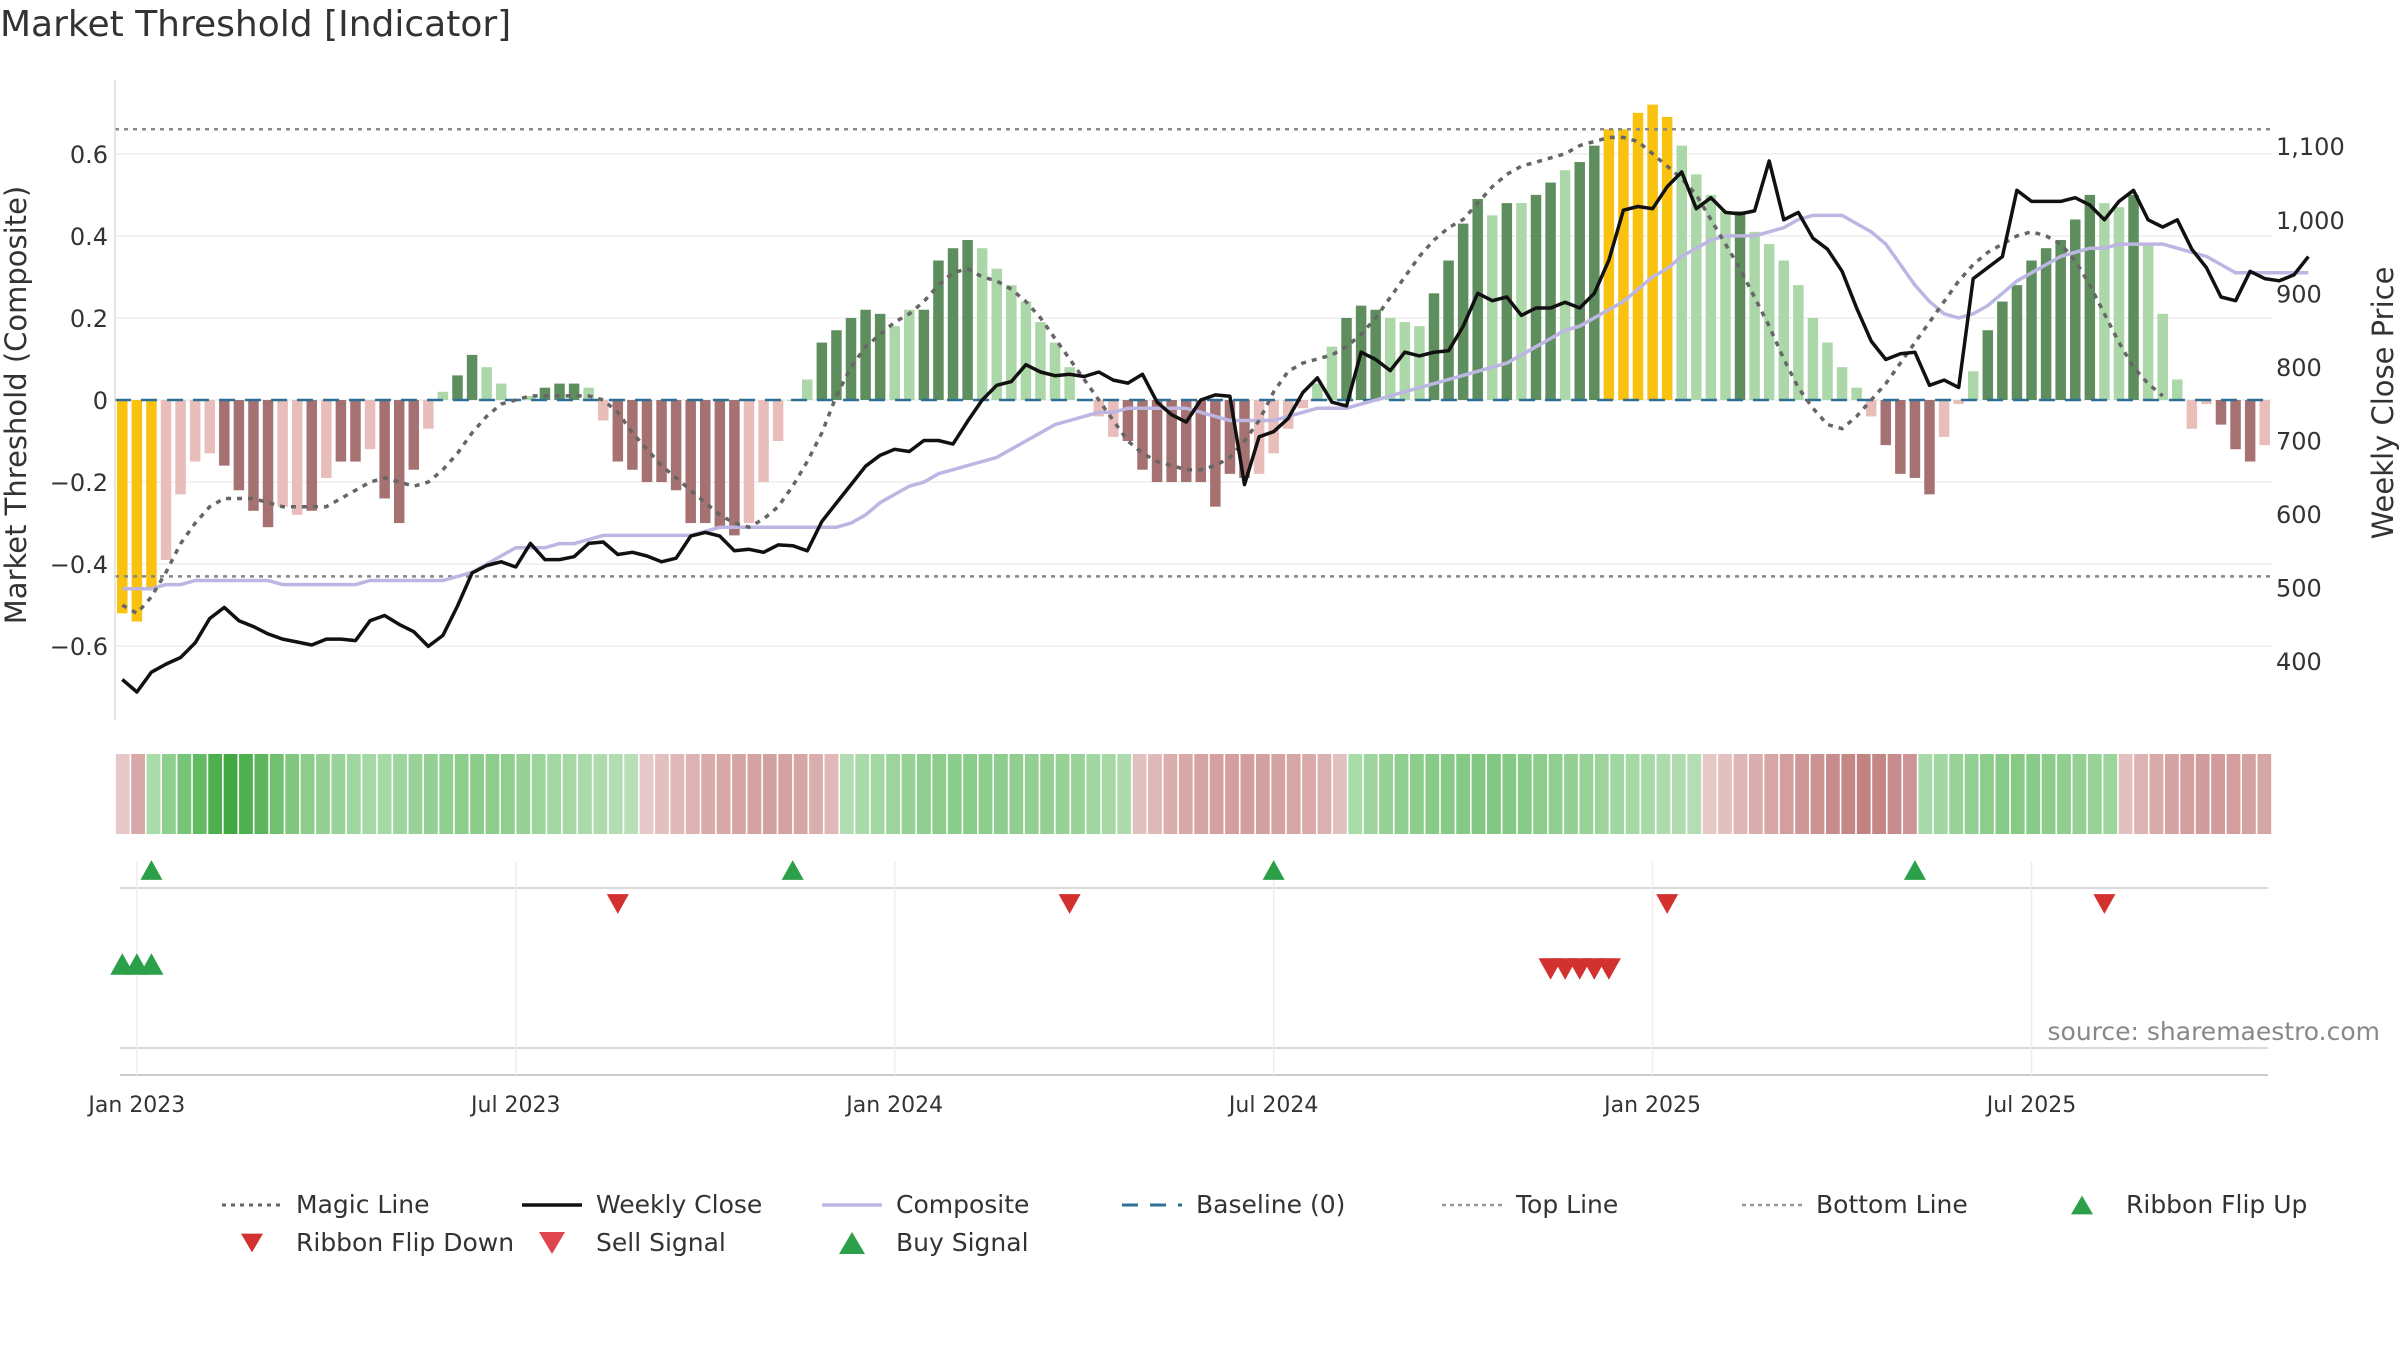  I want to click on ribbon-flip-down-marker, so click(1667, 904).